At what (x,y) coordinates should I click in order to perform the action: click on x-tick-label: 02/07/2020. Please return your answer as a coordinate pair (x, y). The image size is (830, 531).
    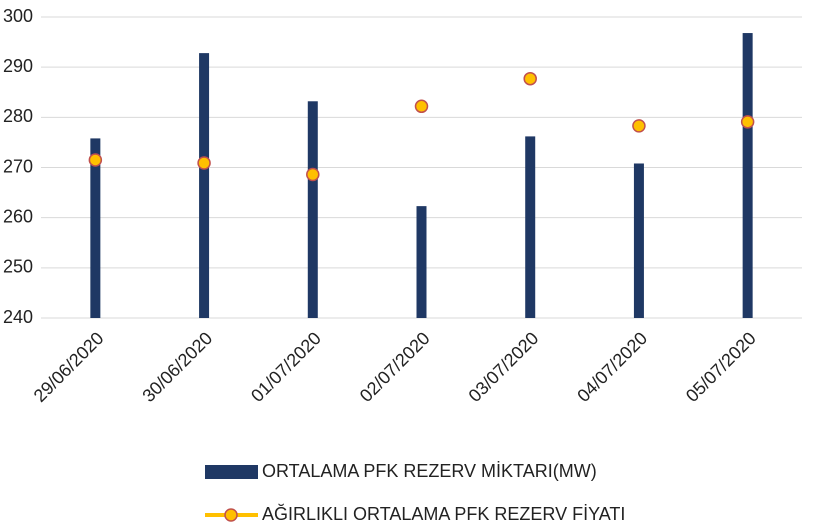
    Looking at the image, I should click on (395, 367).